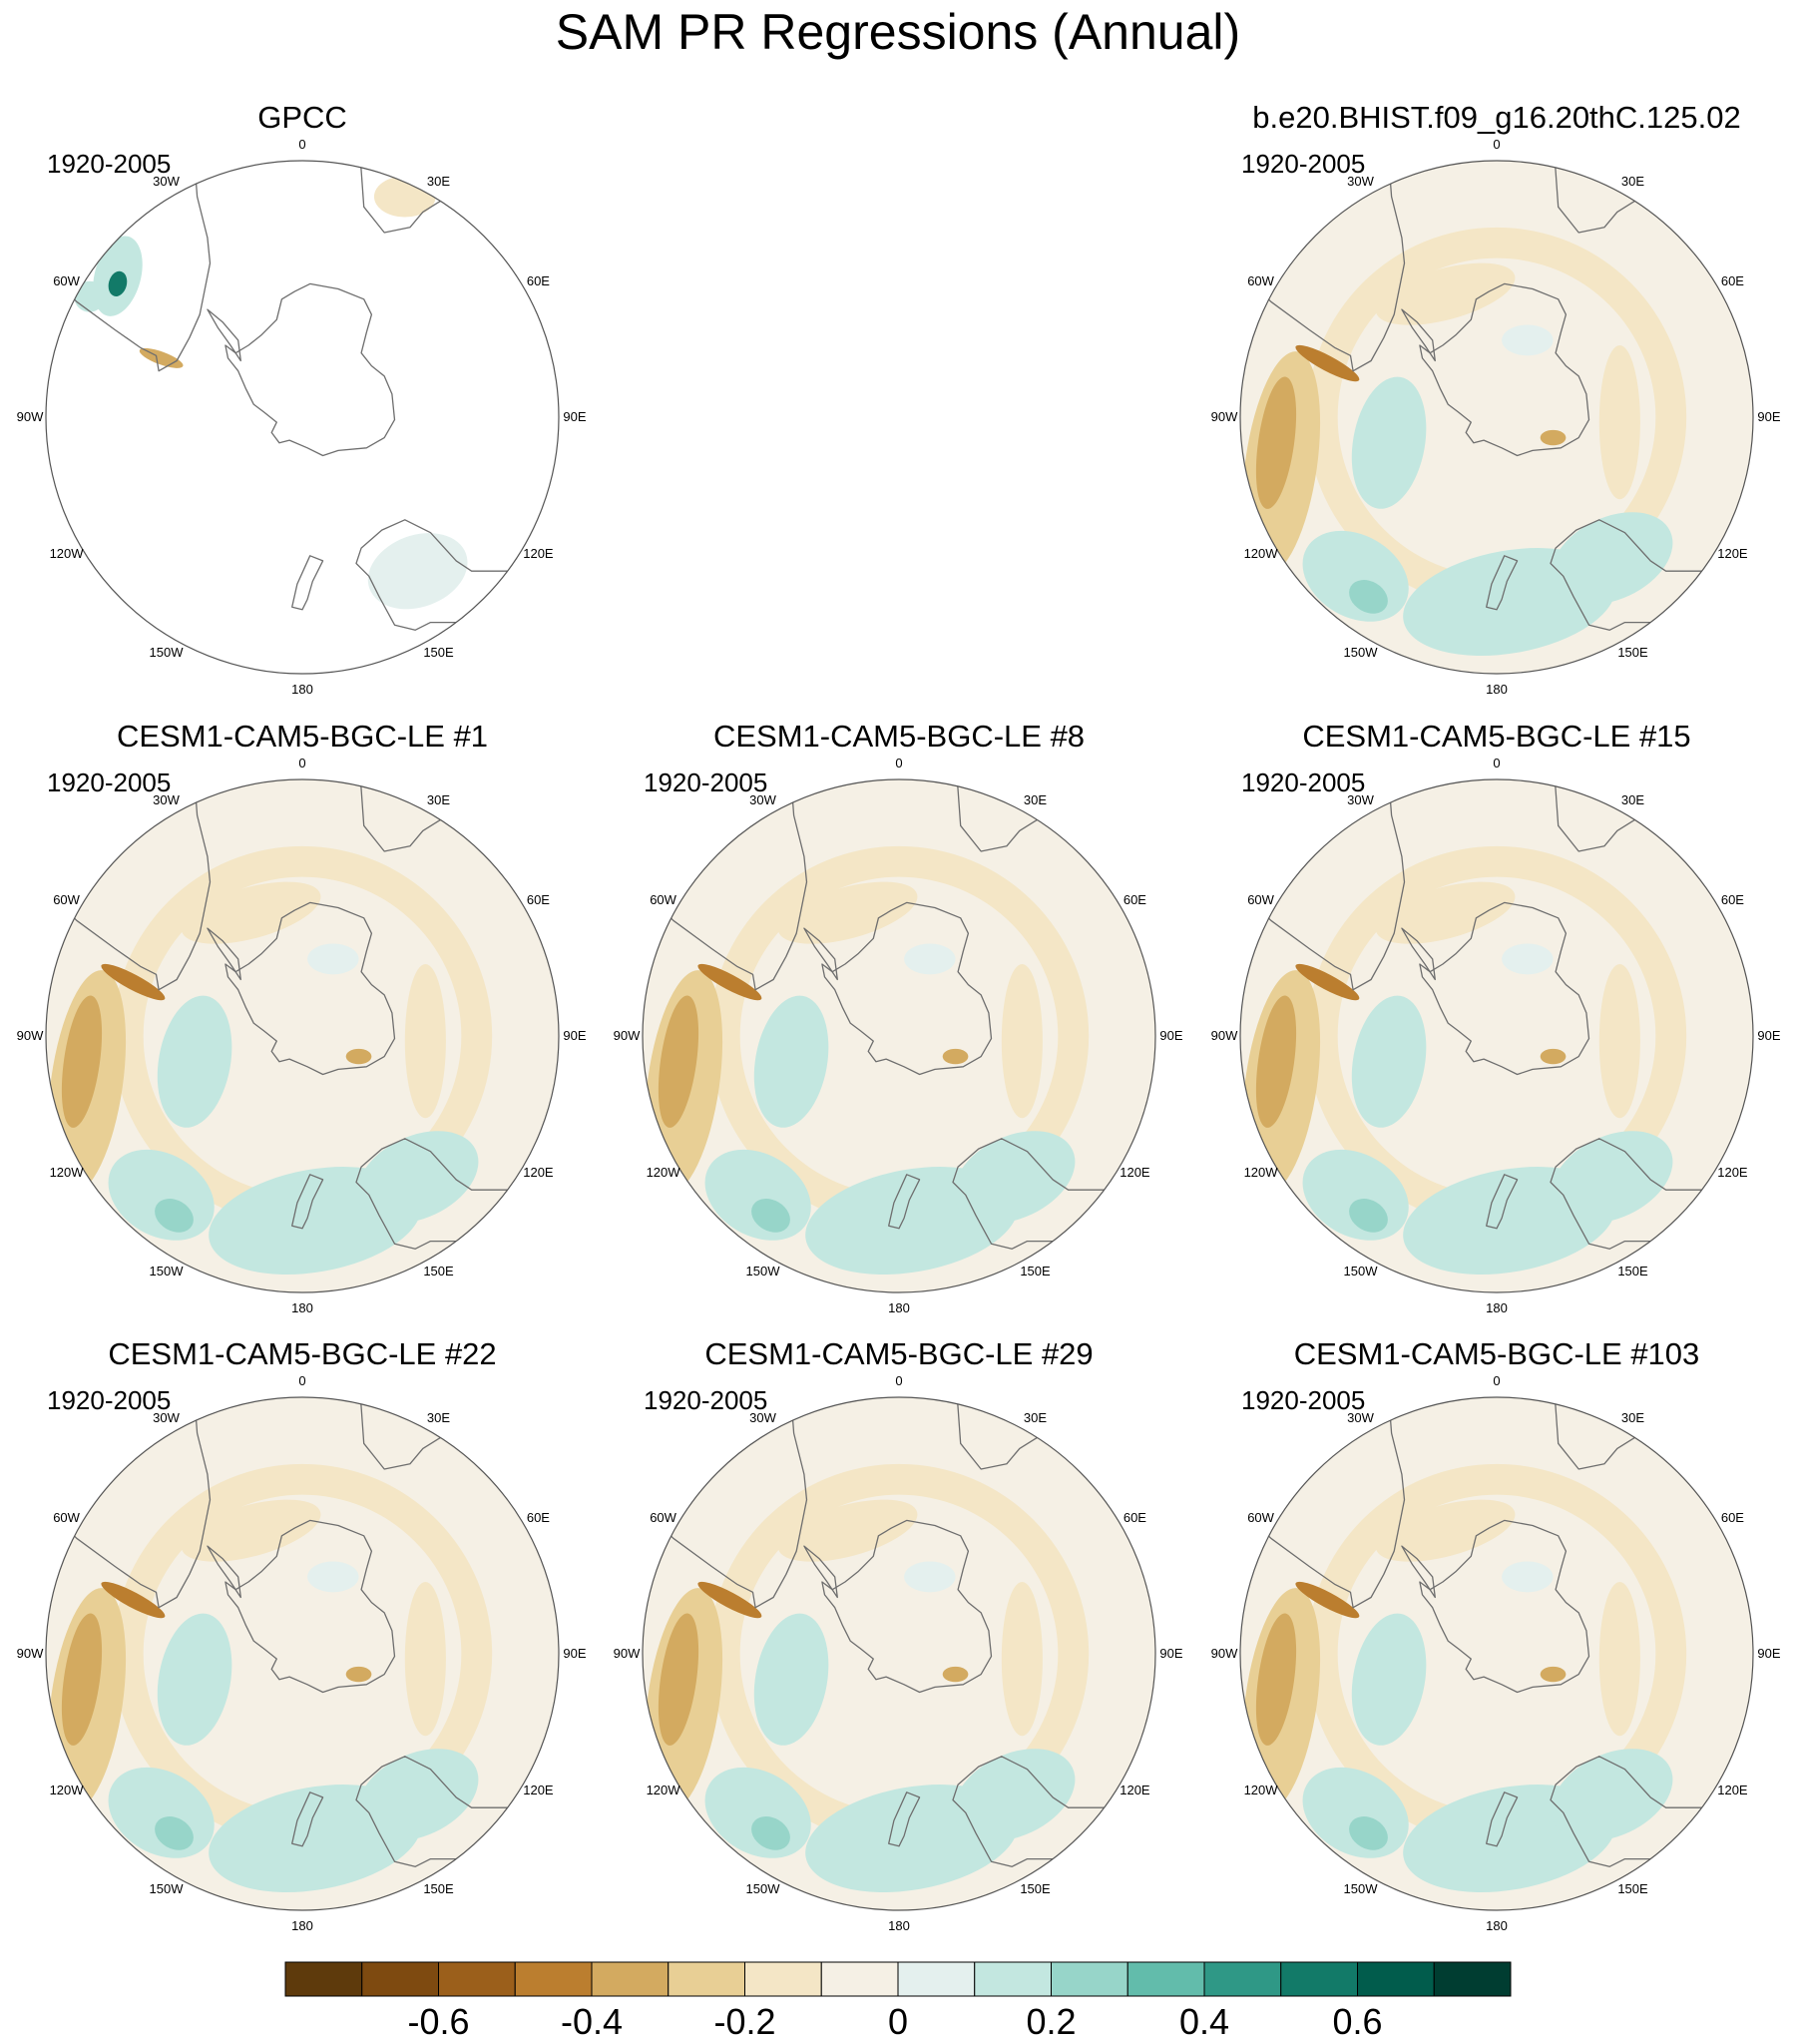 Image resolution: width=1796 pixels, height=2044 pixels. What do you see at coordinates (592, 2021) in the screenshot?
I see `colorbar-tick-label: -0.4` at bounding box center [592, 2021].